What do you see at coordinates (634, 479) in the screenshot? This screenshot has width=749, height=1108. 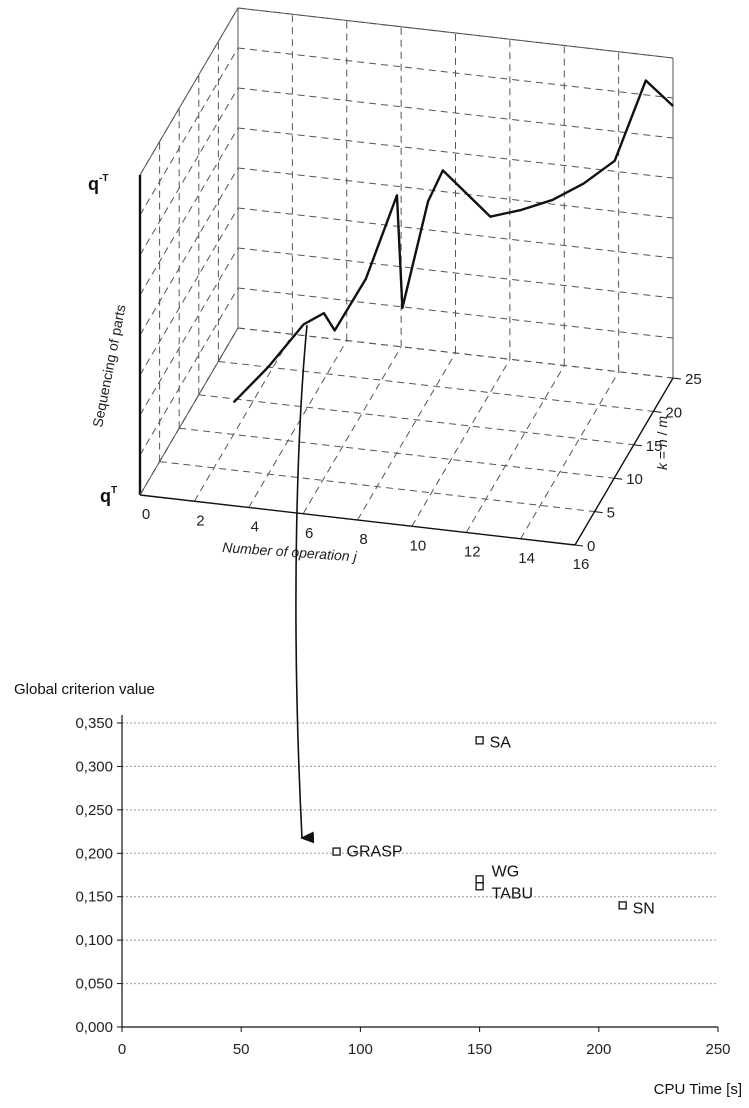 I see `z-tick-label-3d: 10` at bounding box center [634, 479].